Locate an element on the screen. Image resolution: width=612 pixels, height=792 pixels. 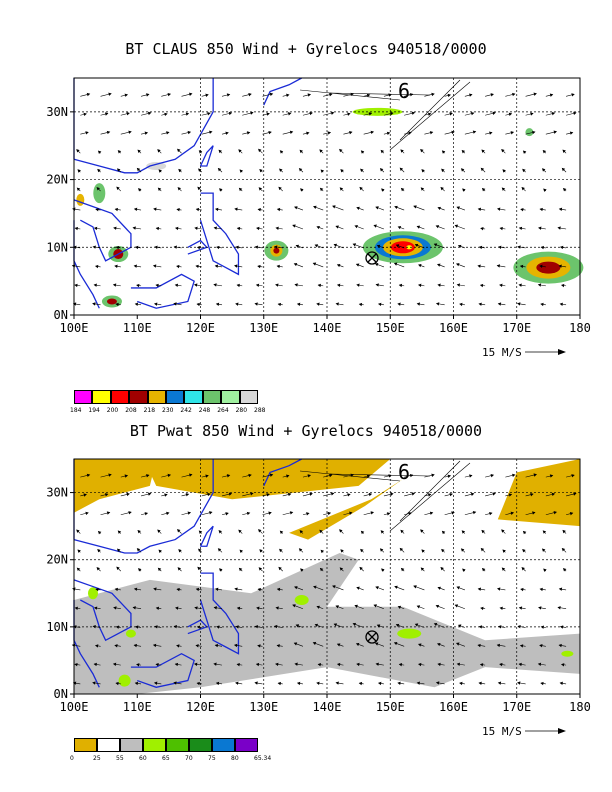
panel1-coastlines is located at coordinates (188, 193).